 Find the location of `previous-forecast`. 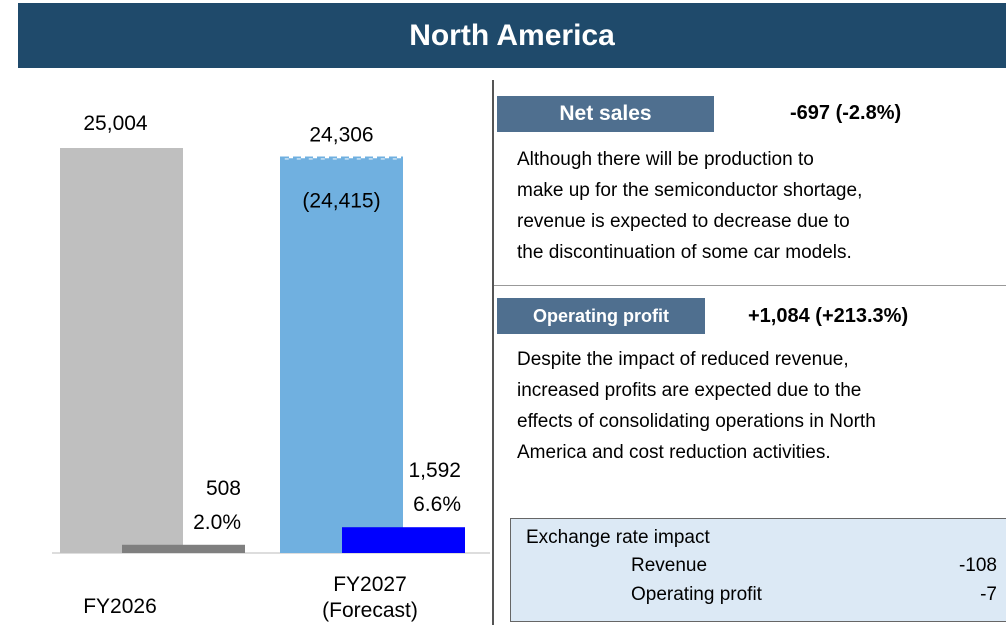

previous-forecast is located at coordinates (341, 158).